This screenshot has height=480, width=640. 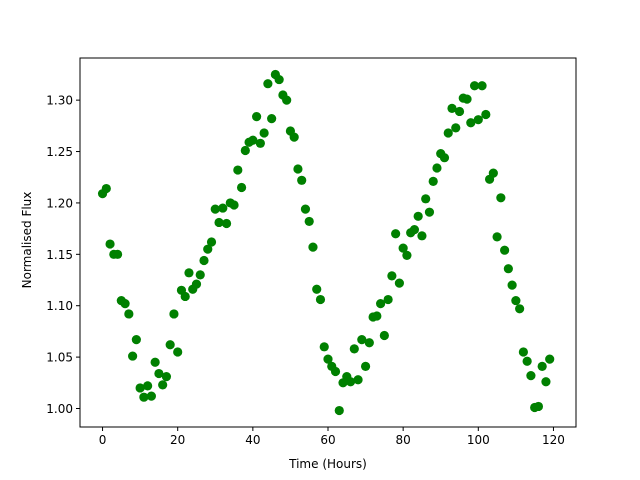 I want to click on y-tick-label: 1.10, so click(x=59, y=306).